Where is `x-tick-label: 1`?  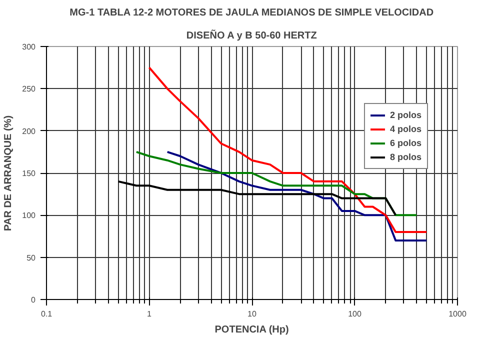
x-tick-label: 1 is located at coordinates (149, 314).